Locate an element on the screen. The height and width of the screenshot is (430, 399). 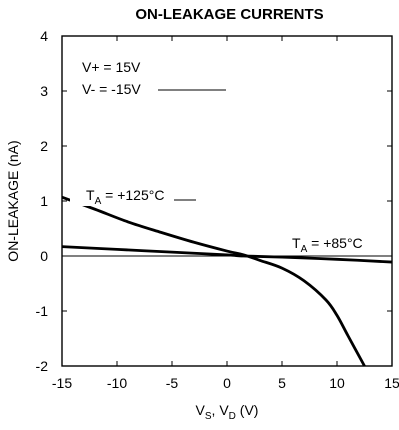
supply-neg-annotation: V- = -15V is located at coordinates (111, 89).